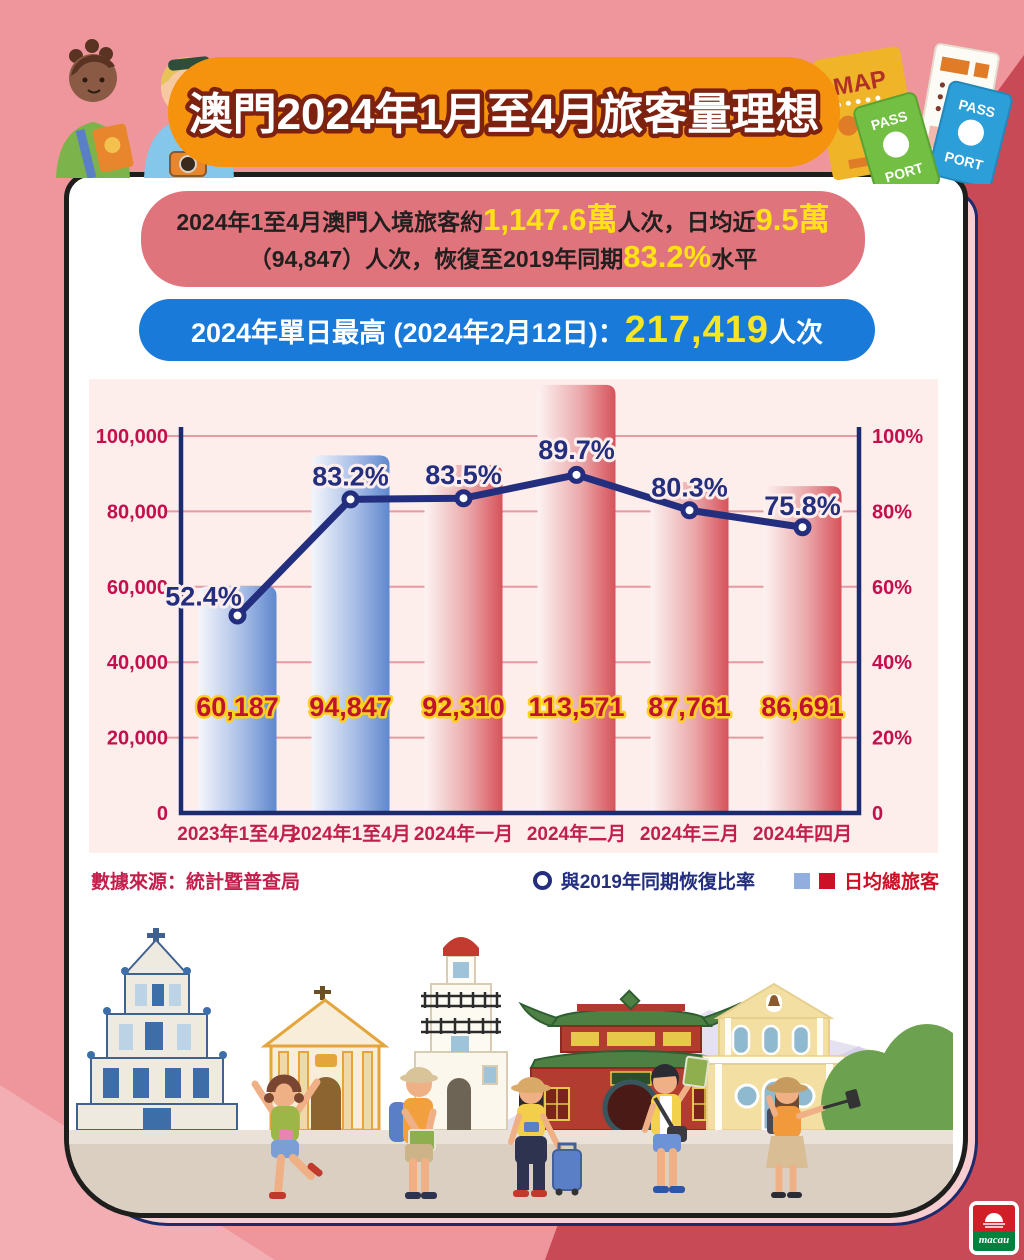  I want to click on left-axis-tick: 100,000, so click(132, 437).